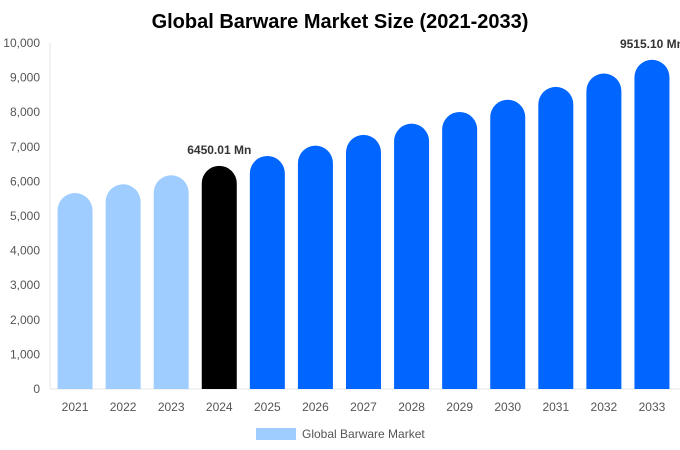 The width and height of the screenshot is (680, 450). What do you see at coordinates (36, 389) in the screenshot?
I see `y-tick-label: 0` at bounding box center [36, 389].